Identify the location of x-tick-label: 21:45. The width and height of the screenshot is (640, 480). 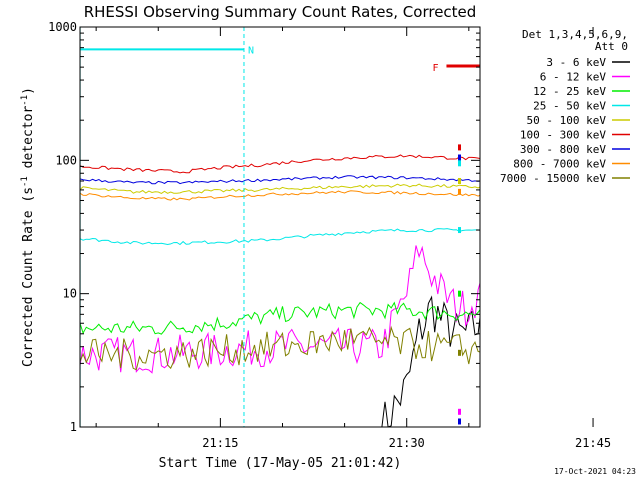
(593, 443).